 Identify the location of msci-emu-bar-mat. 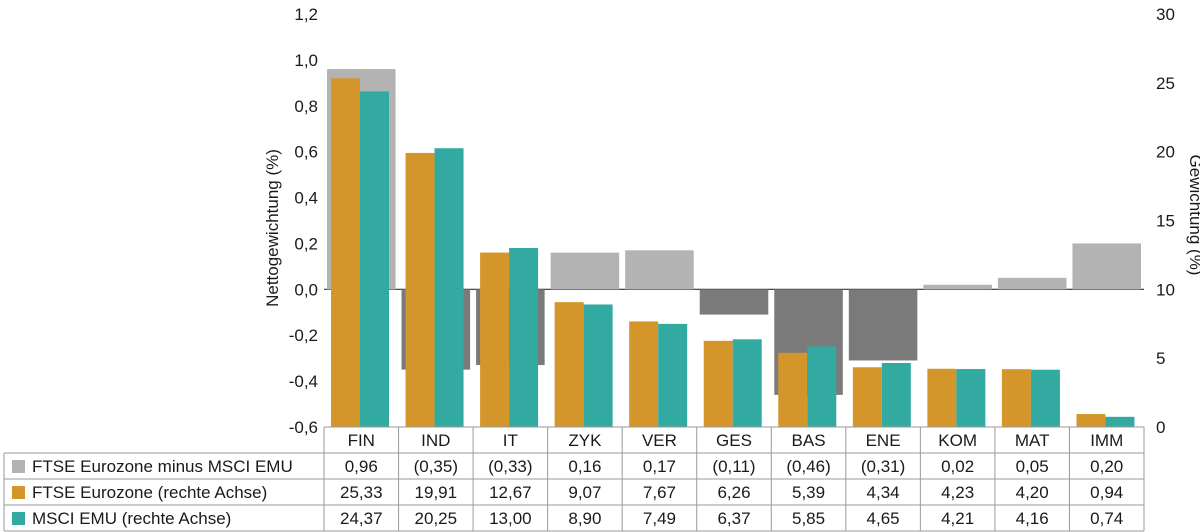
(1045, 398).